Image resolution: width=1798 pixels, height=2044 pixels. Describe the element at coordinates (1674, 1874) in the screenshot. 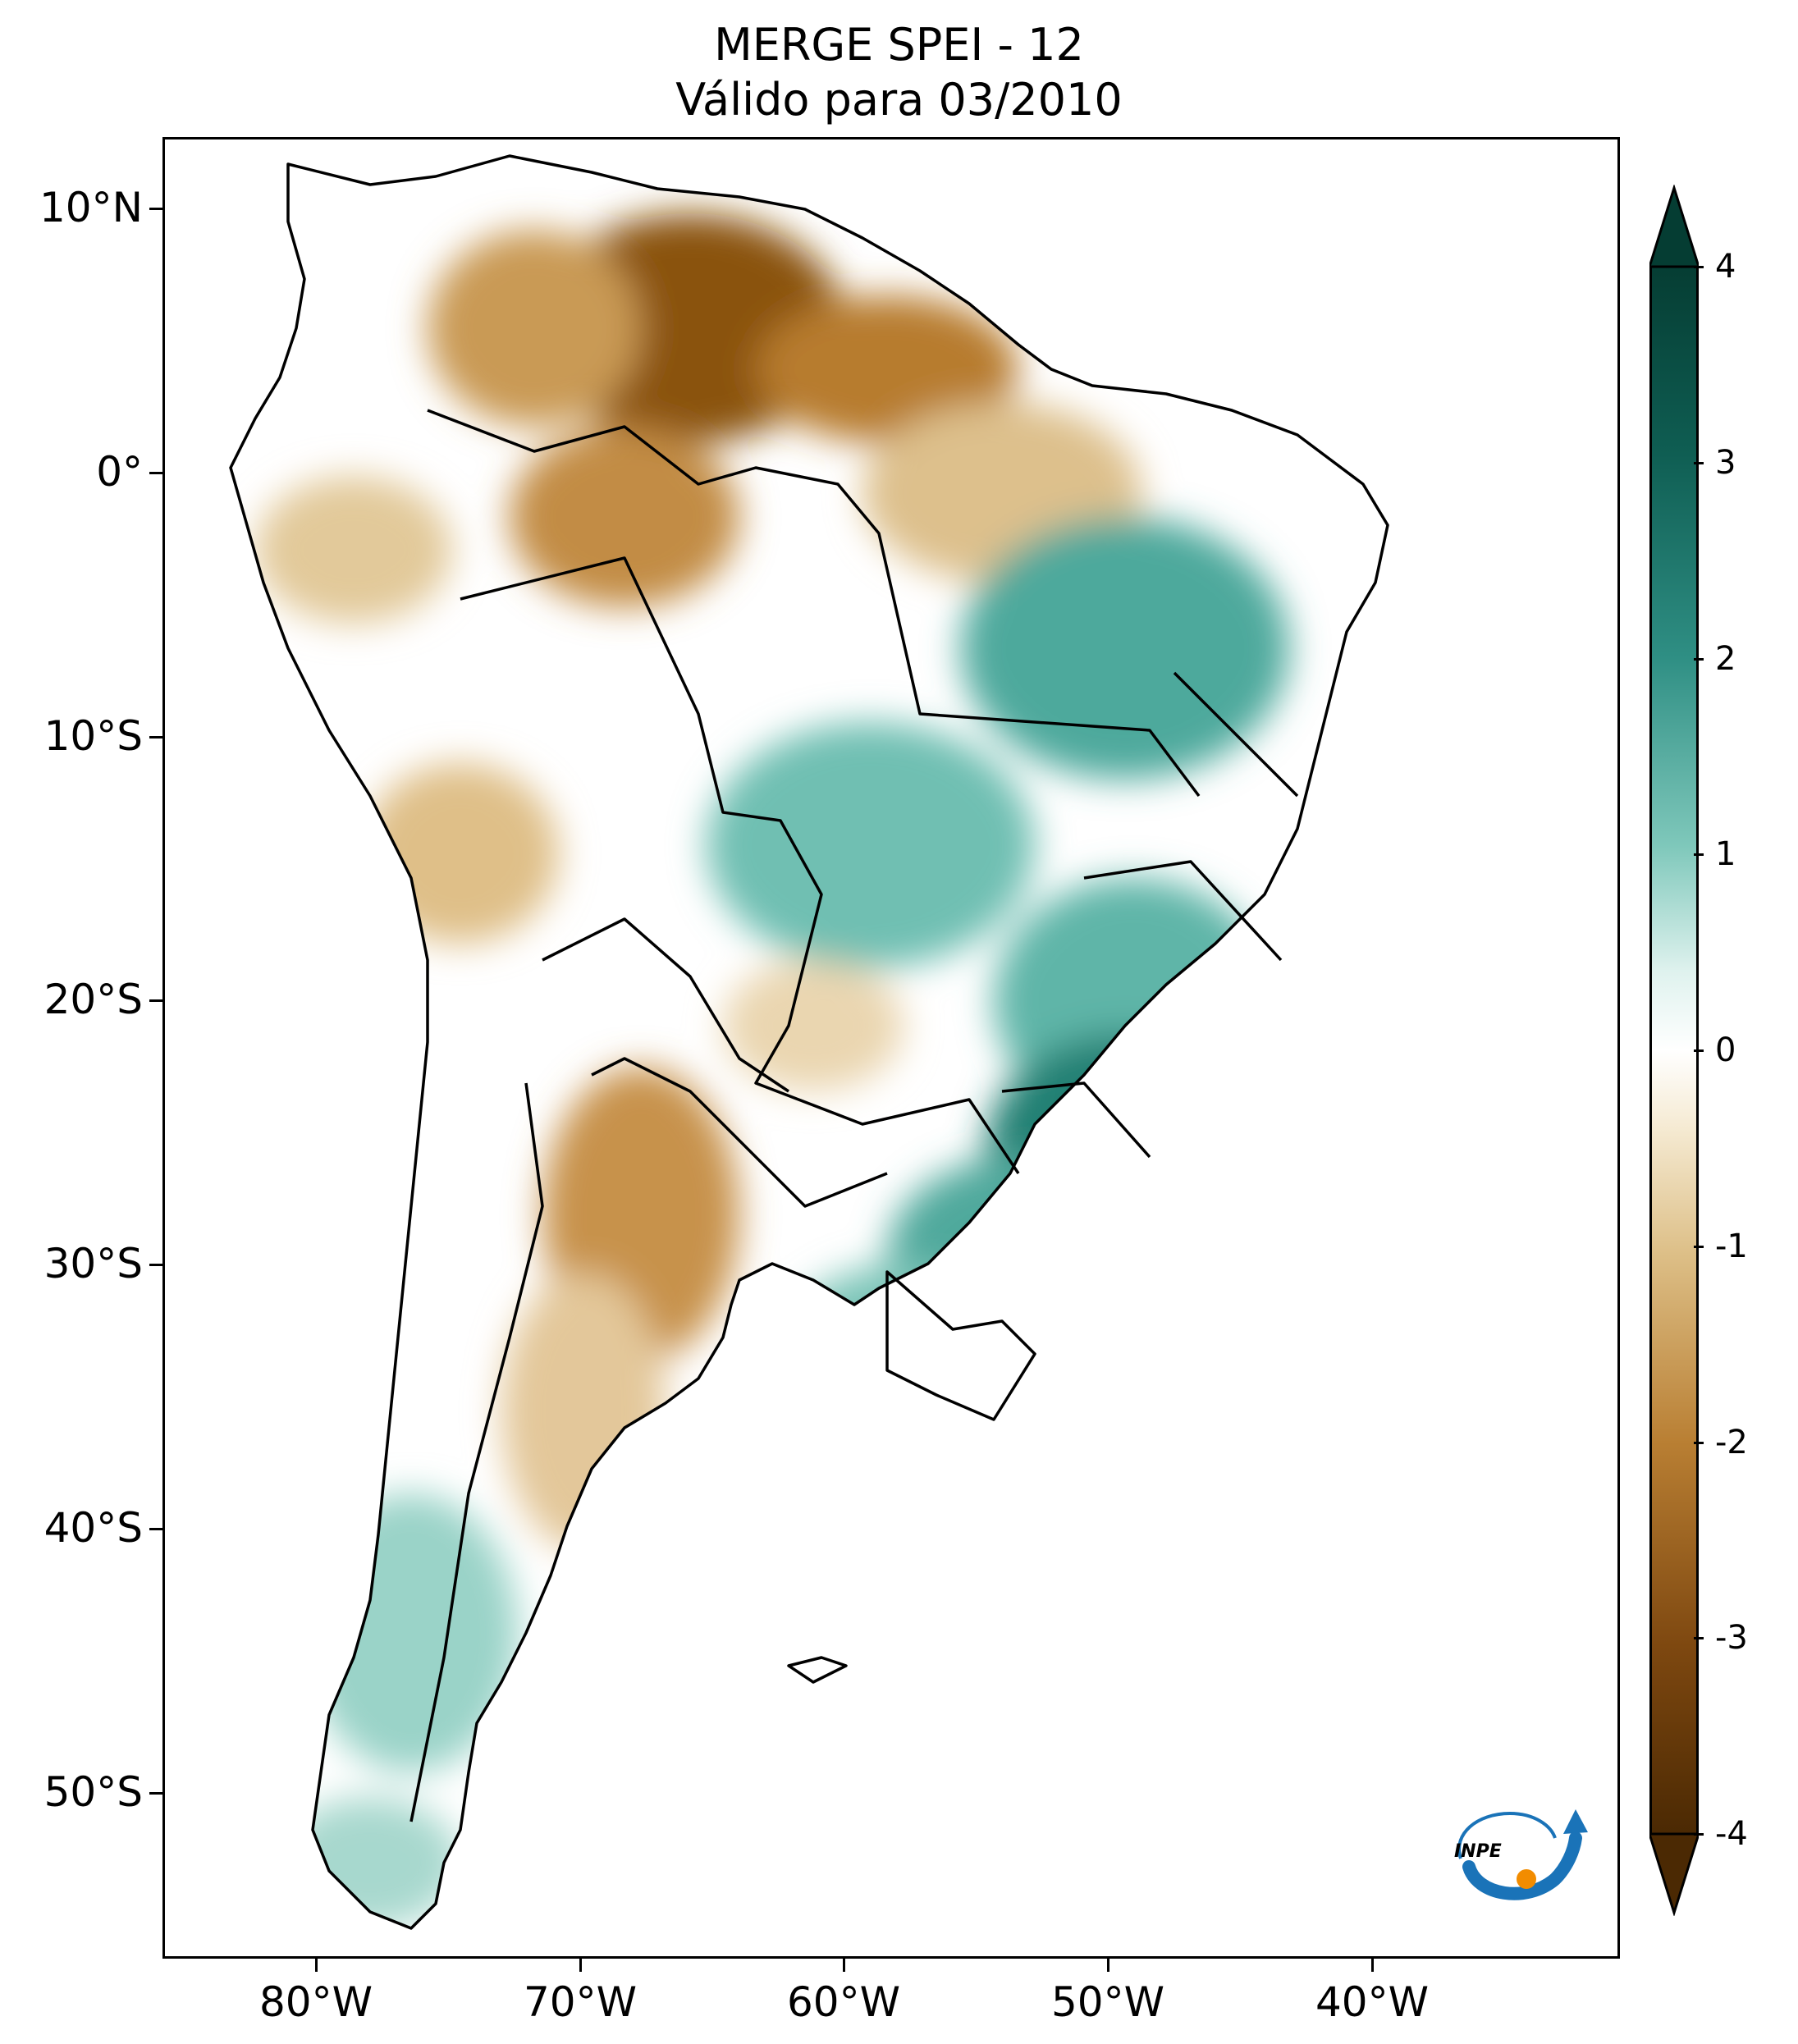

I see `colorbar-min-extension` at that location.